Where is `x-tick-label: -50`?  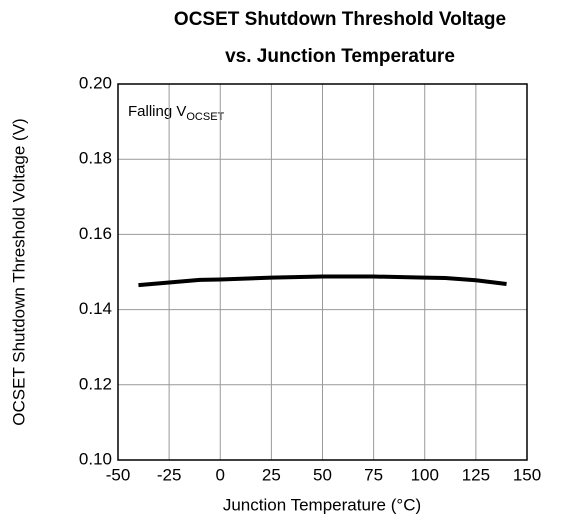 x-tick-label: -50 is located at coordinates (118, 474).